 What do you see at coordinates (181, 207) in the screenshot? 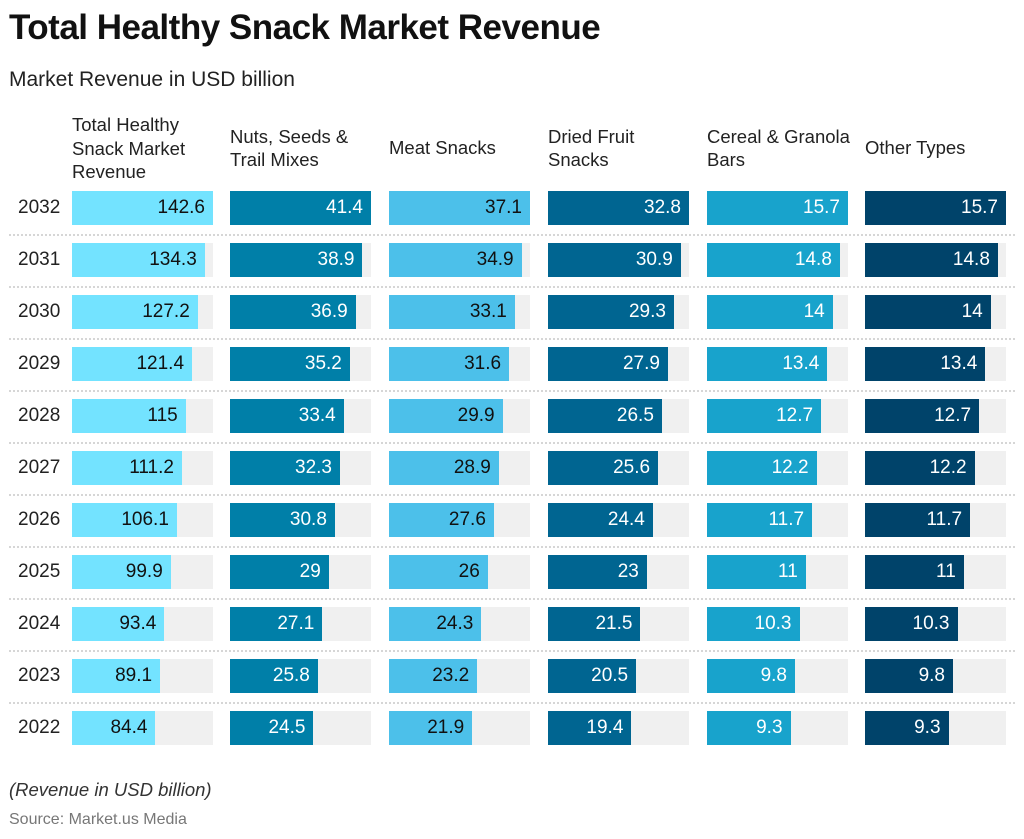
I see `bar-value-label: 142.6` at bounding box center [181, 207].